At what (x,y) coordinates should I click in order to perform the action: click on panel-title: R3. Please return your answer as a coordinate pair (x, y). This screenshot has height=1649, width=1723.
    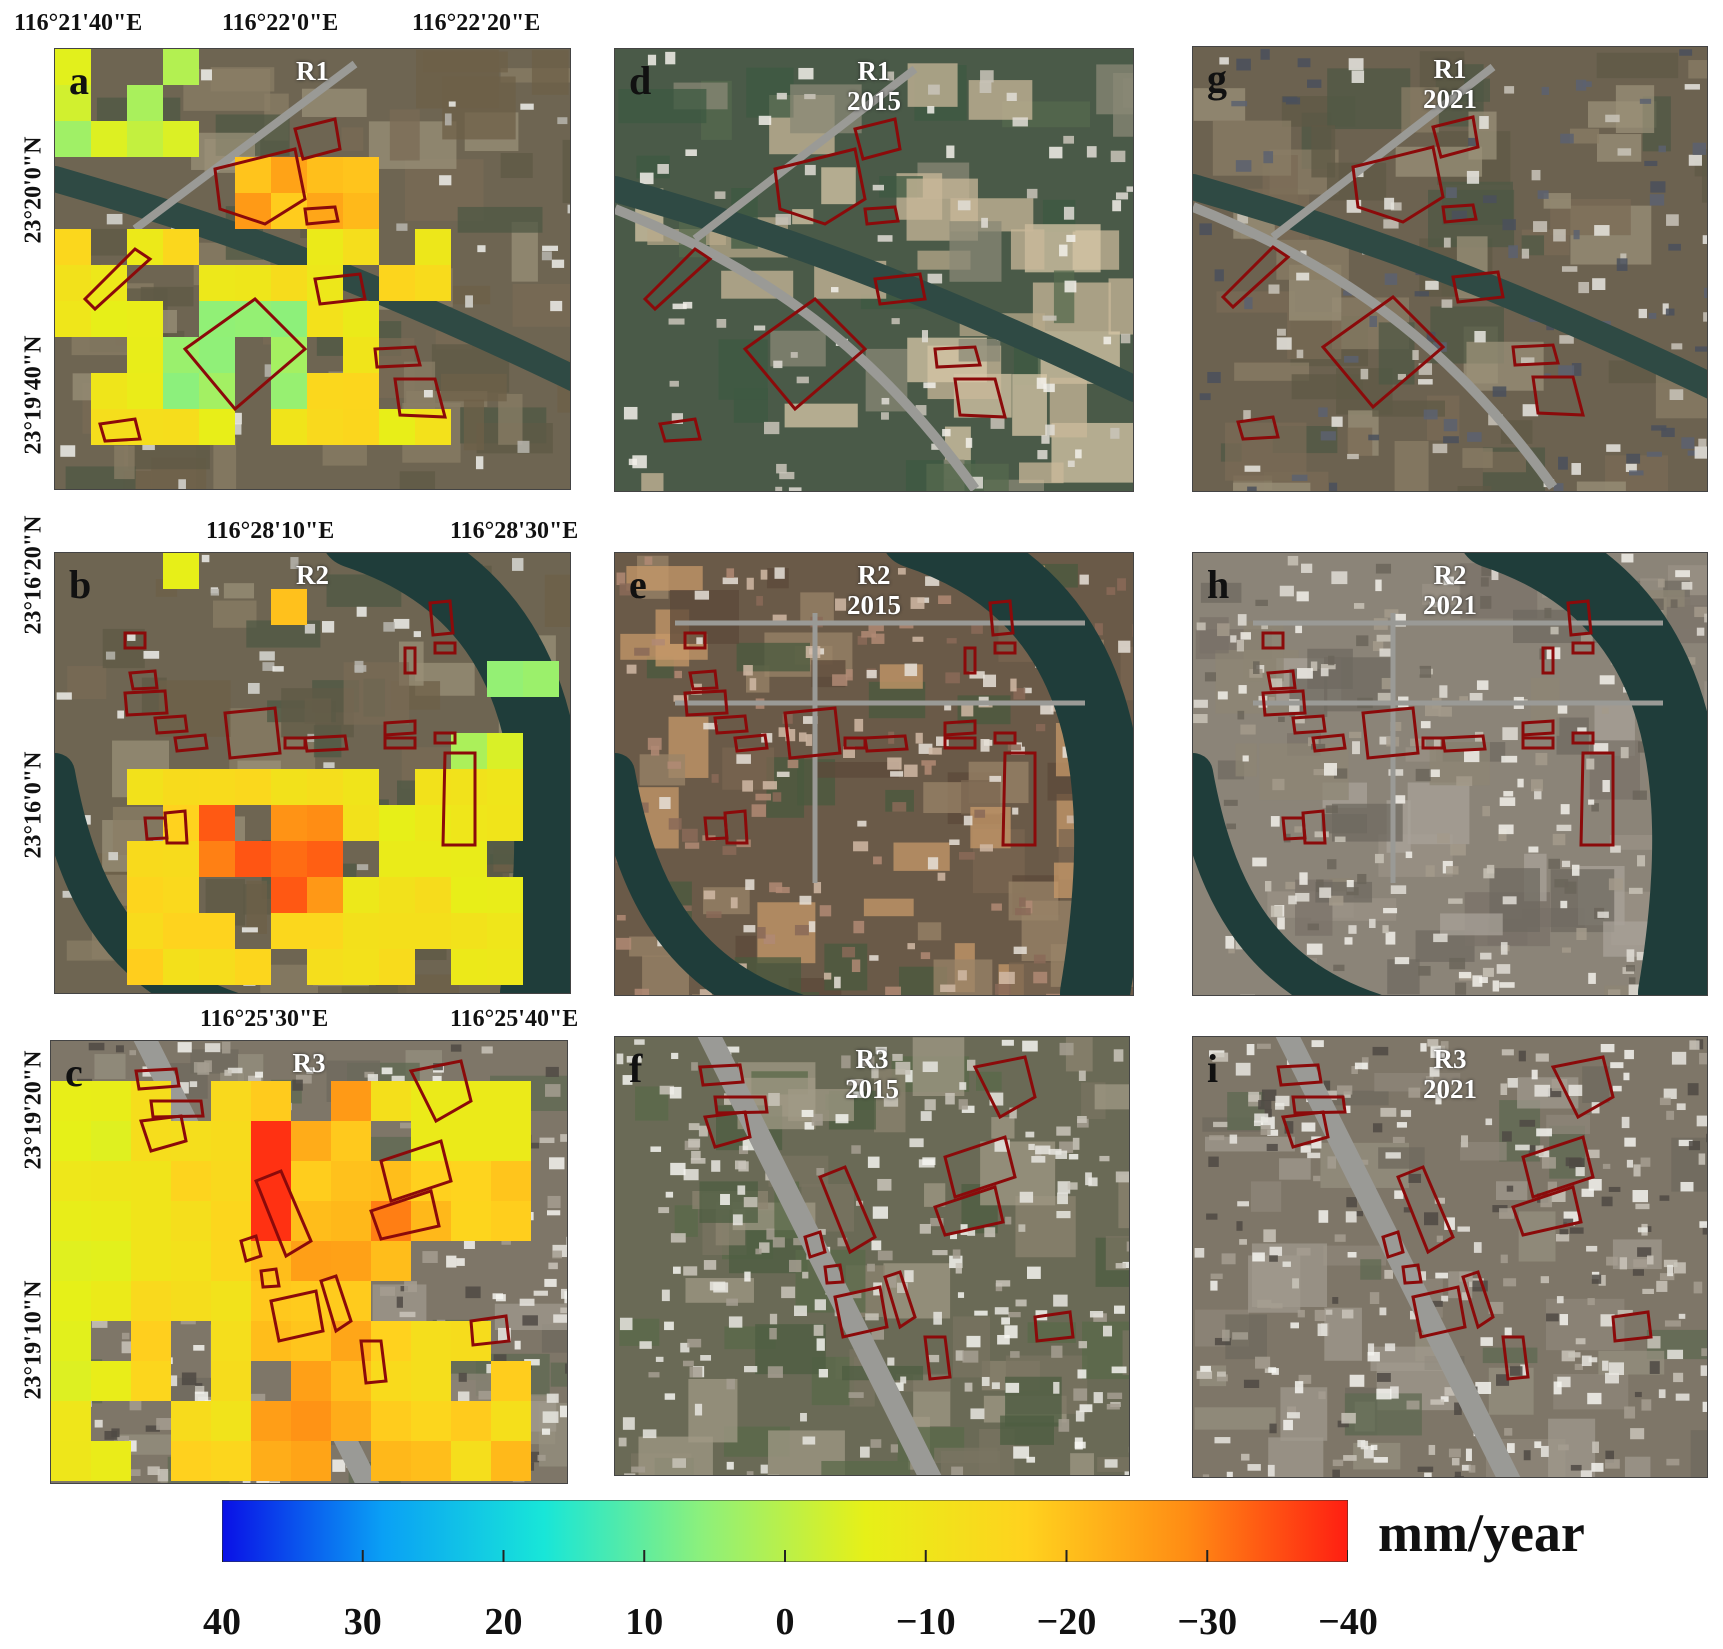
    Looking at the image, I should click on (309, 1063).